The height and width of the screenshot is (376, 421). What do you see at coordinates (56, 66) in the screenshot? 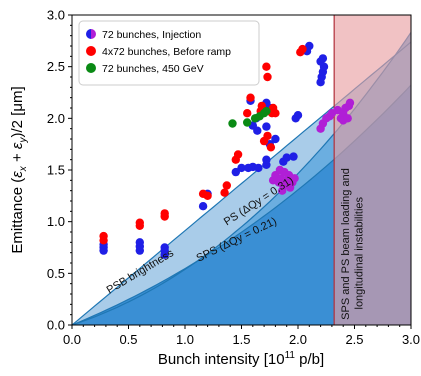
I see `y-tick-label: 2.5` at bounding box center [56, 66].